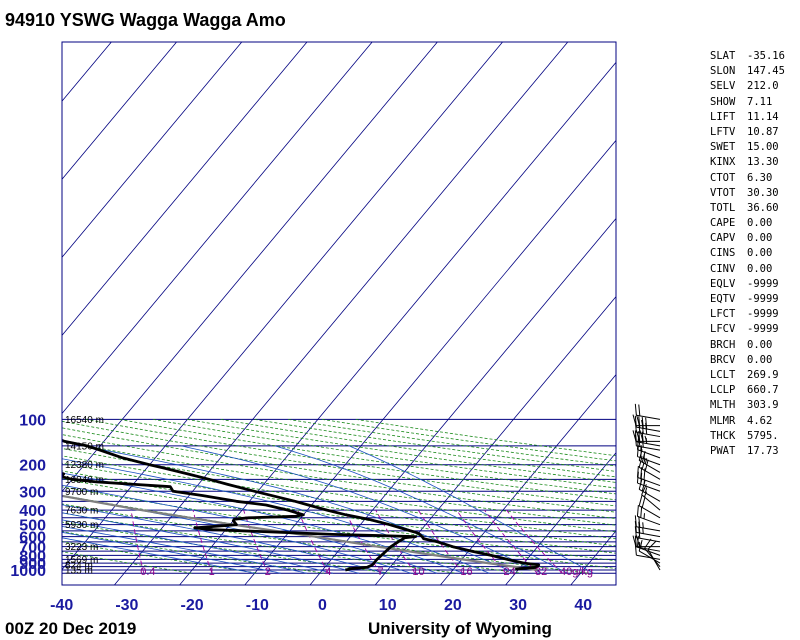 The width and height of the screenshot is (800, 640). What do you see at coordinates (763, 131) in the screenshot?
I see `index-value: 10.87` at bounding box center [763, 131].